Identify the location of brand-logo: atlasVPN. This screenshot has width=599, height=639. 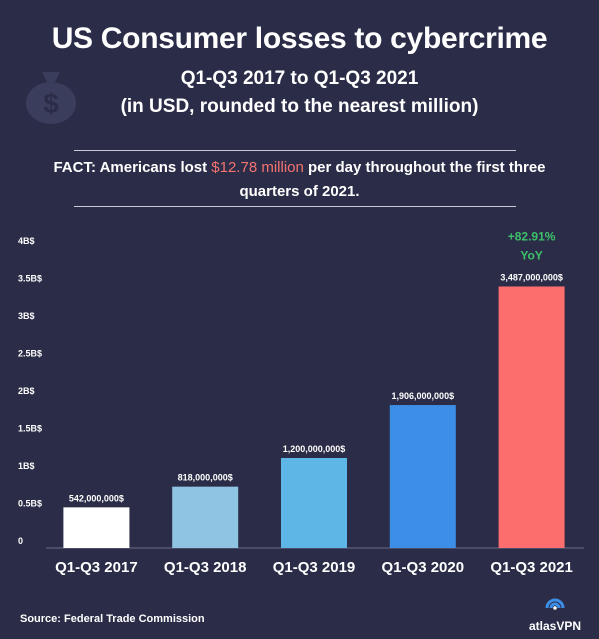
(555, 612).